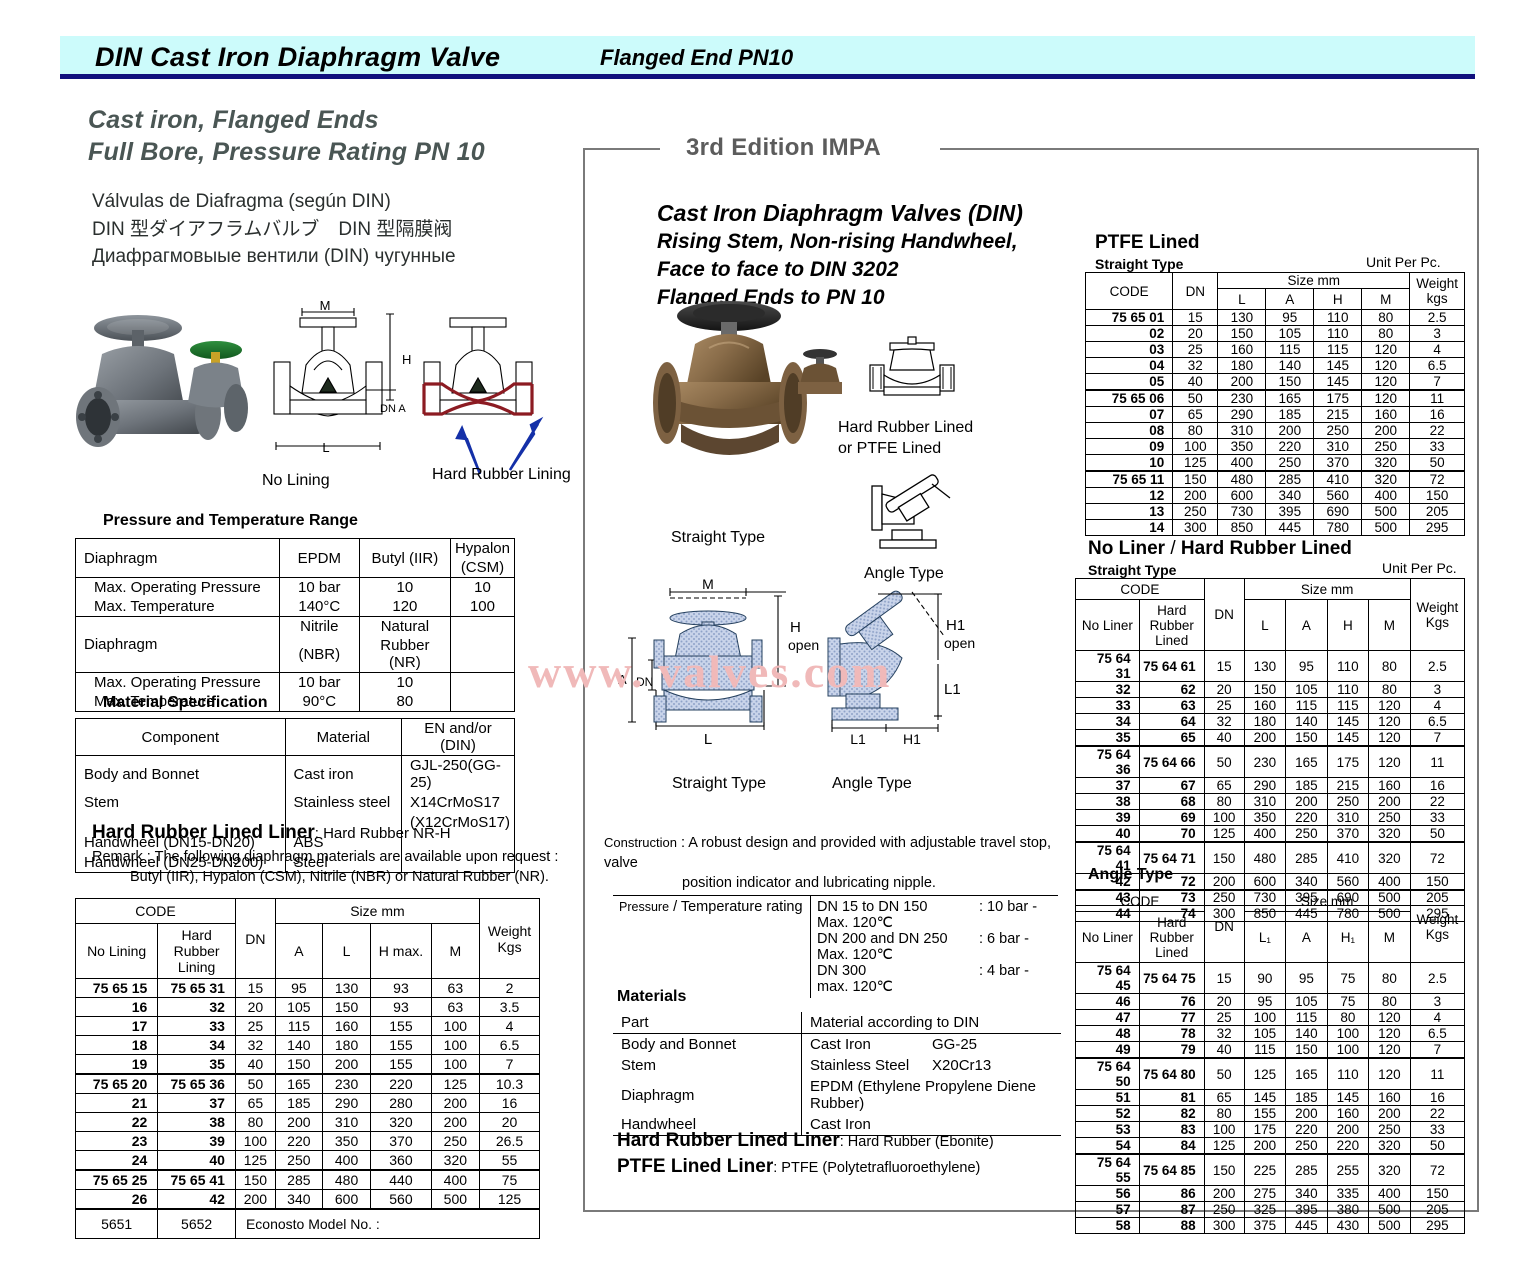 The width and height of the screenshot is (1540, 1272). What do you see at coordinates (1171, 1050) in the screenshot?
I see `cell-code-hard-rubber: 79` at bounding box center [1171, 1050].